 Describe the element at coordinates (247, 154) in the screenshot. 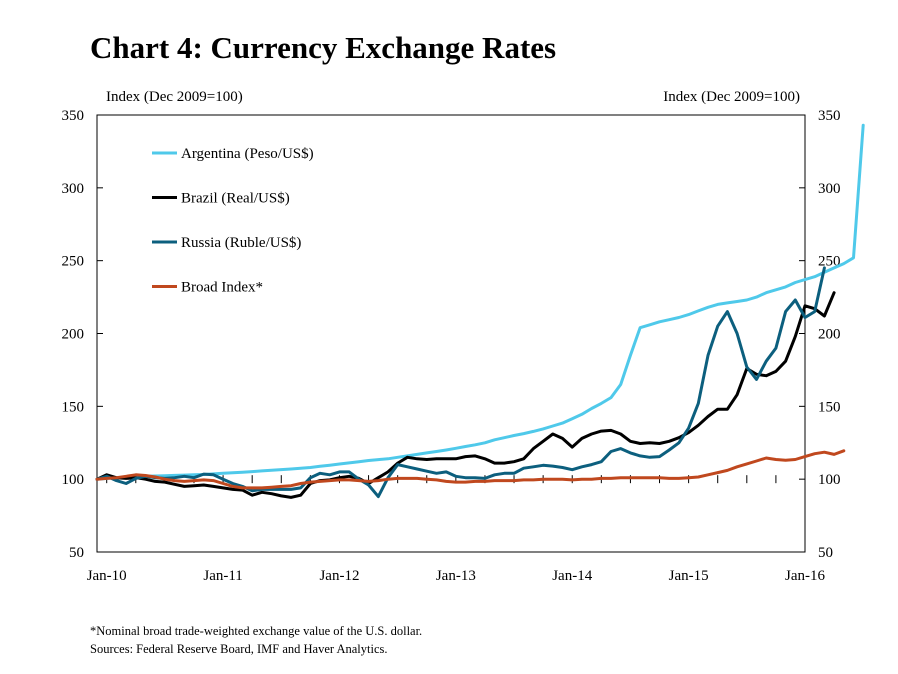

I see `legend-label-0: Argentina (Peso/US$)` at that location.